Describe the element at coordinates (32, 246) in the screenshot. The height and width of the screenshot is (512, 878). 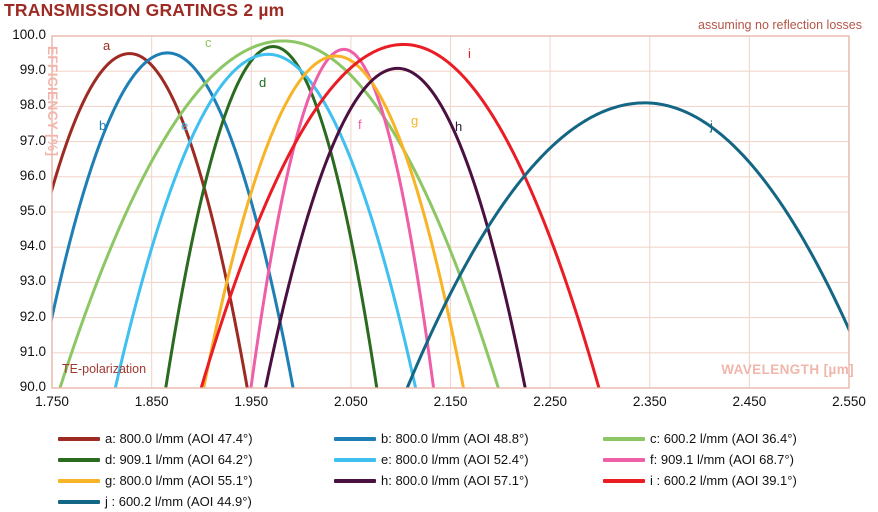
I see `y-tick-label: 94.0` at that location.